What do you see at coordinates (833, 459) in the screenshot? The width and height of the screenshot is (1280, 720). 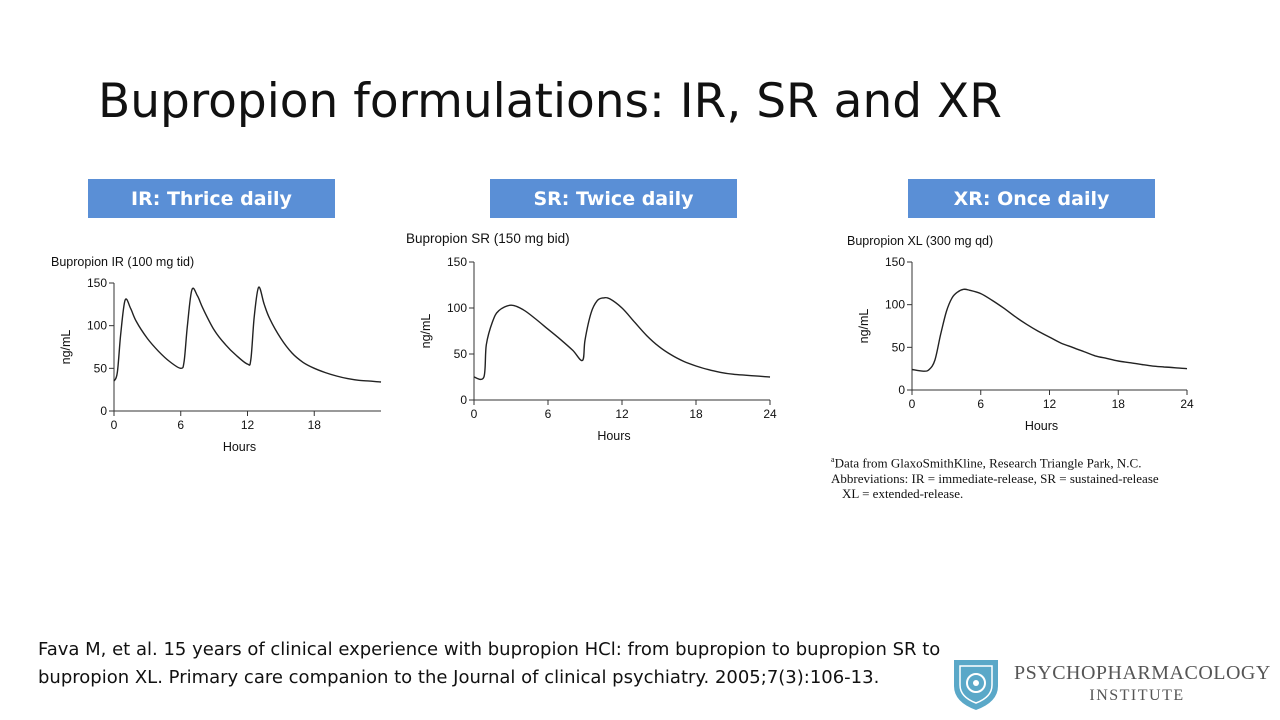 I see `footnote-sup: a` at bounding box center [833, 459].